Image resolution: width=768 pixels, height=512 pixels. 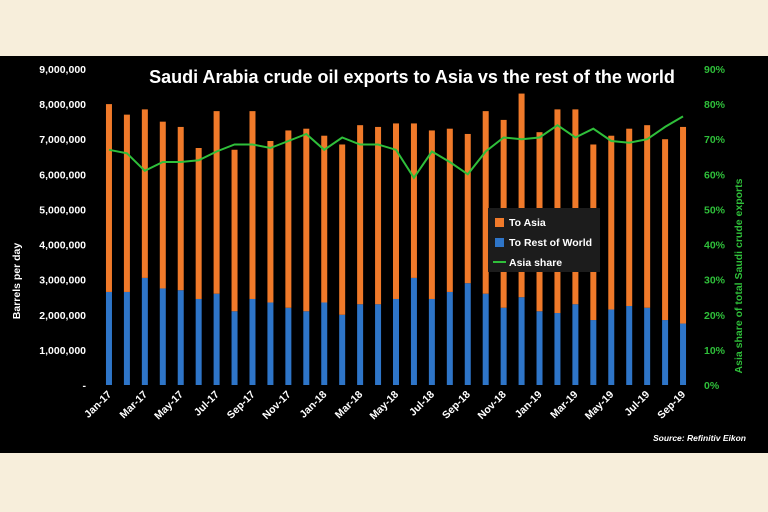 What do you see at coordinates (422, 404) in the screenshot?
I see `x-tick-label: Jul-18` at bounding box center [422, 404].